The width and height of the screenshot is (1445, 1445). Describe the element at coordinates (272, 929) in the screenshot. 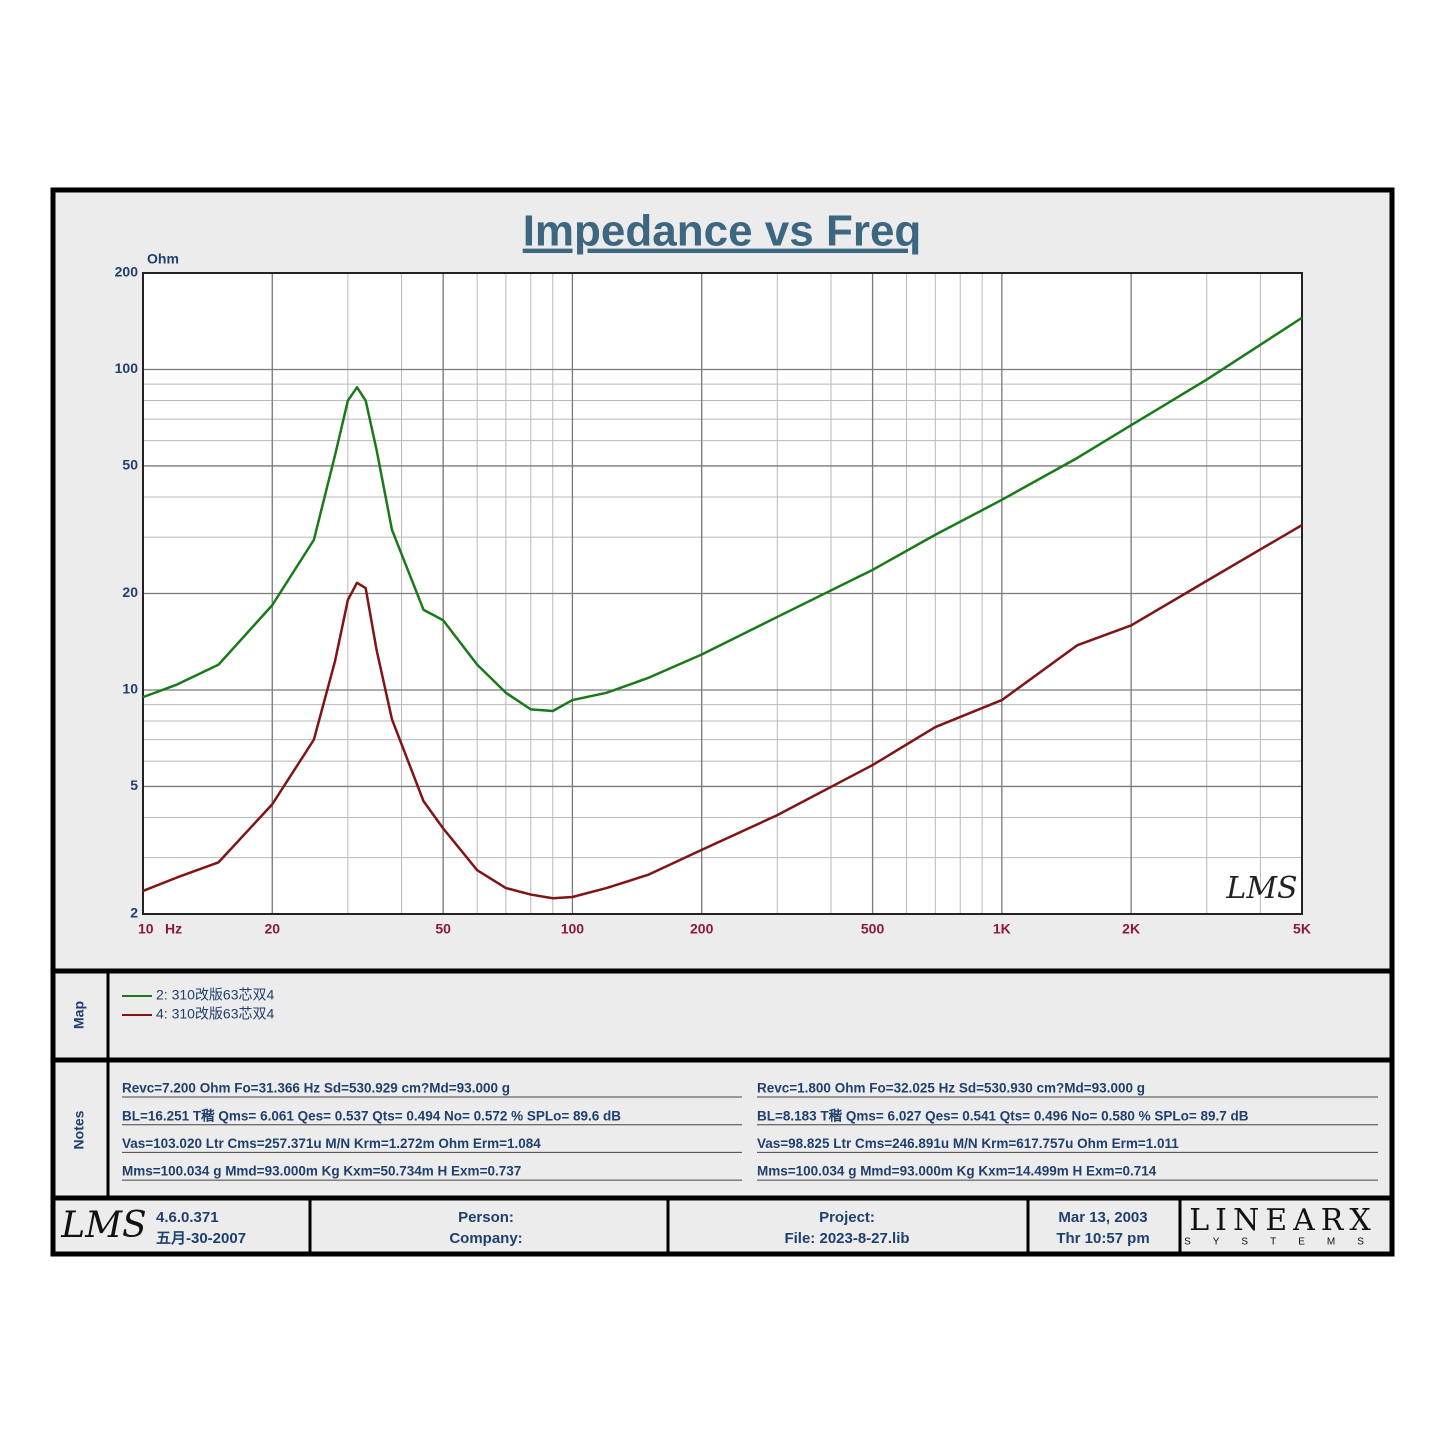

I see `x-tick-label: 20` at that location.